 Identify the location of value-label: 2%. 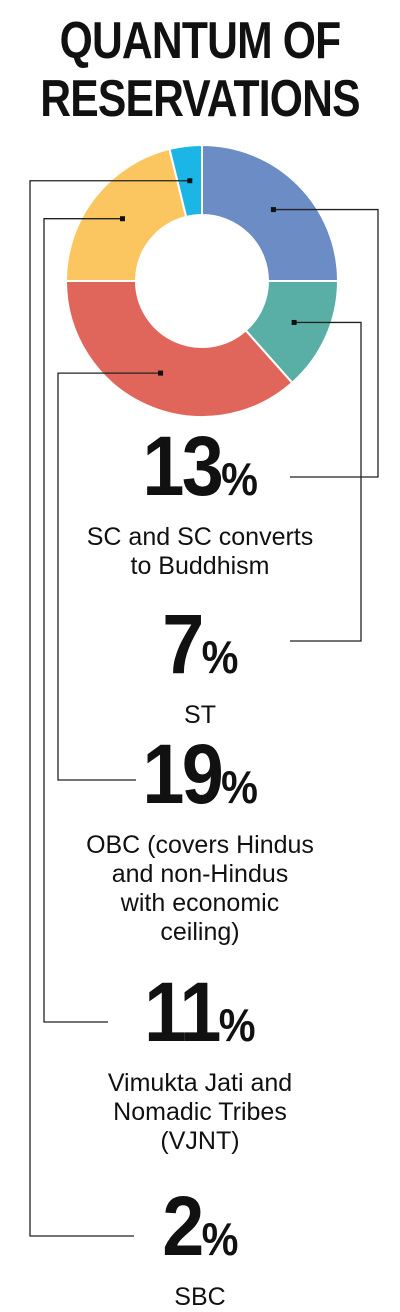
(200, 1232).